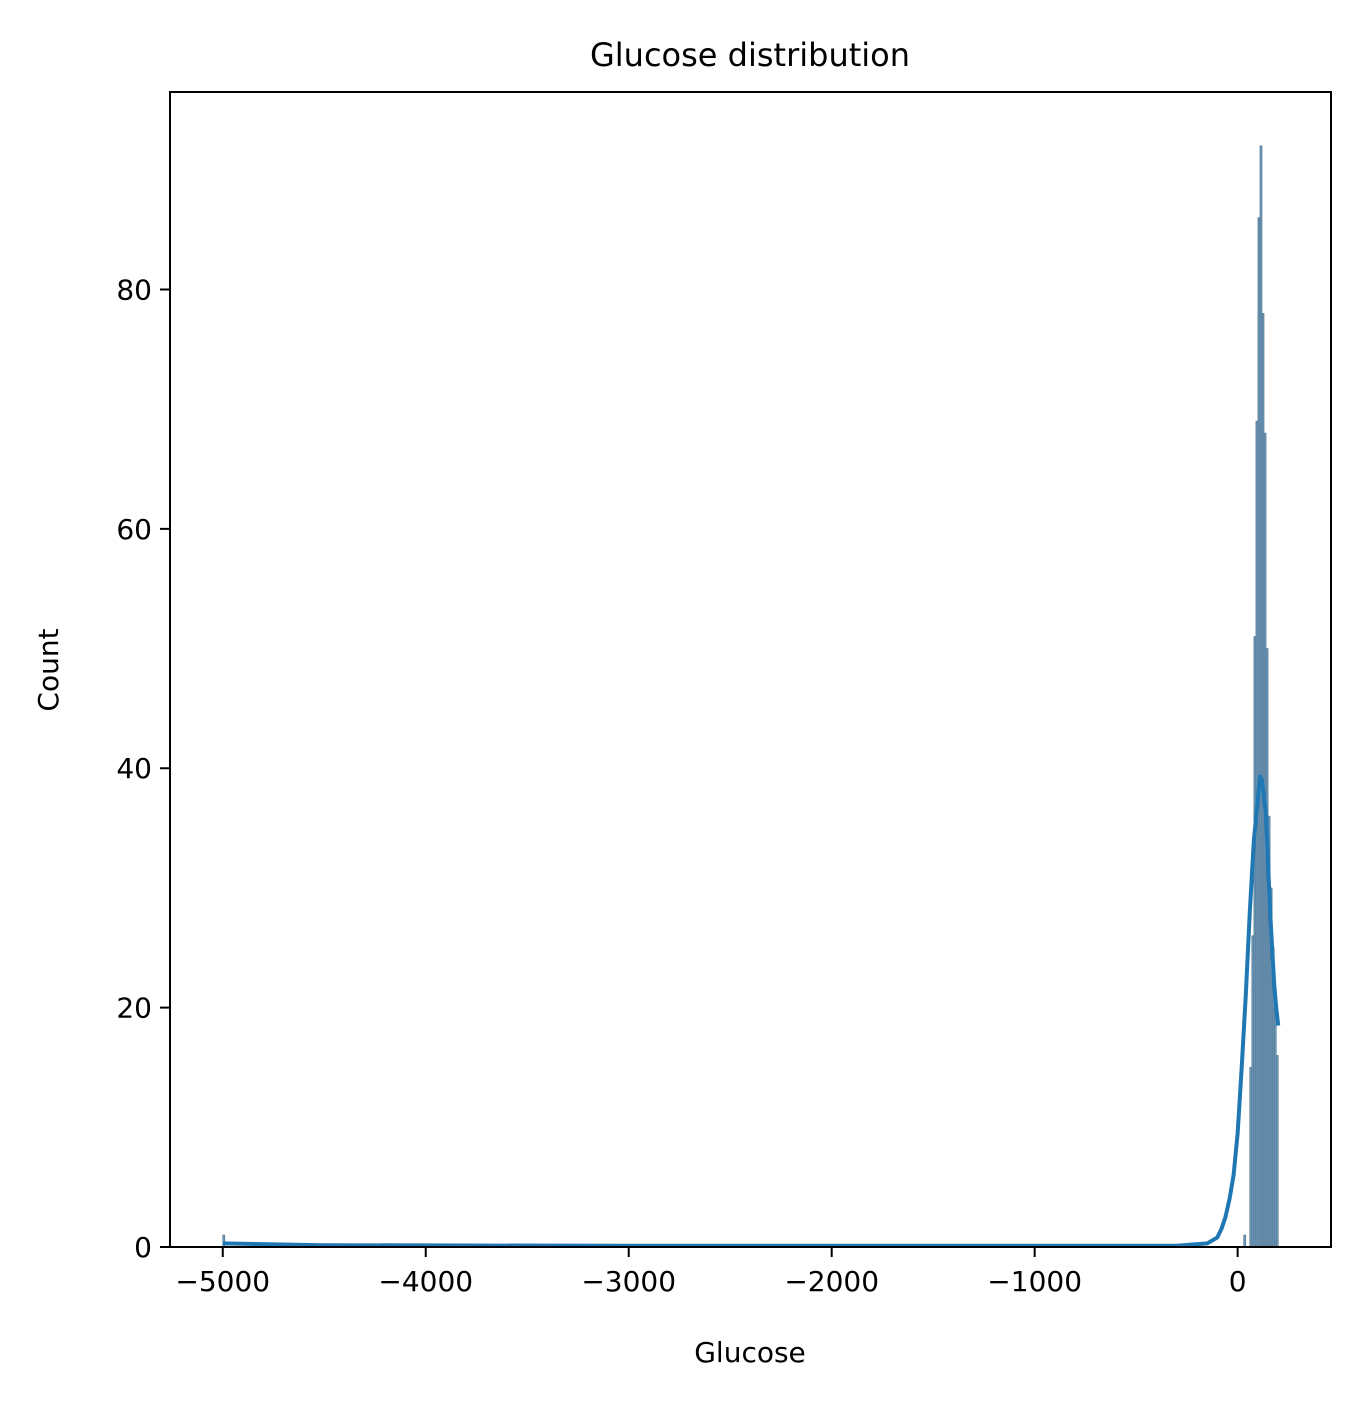 This screenshot has height=1403, width=1361. I want to click on y-tick-label: 20, so click(134, 1008).